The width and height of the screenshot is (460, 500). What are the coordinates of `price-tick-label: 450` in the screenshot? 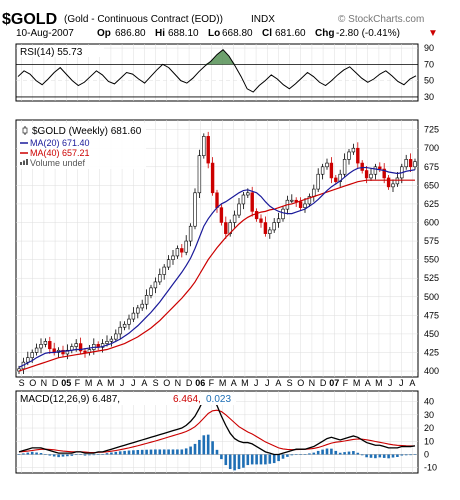 It's located at (431, 334).